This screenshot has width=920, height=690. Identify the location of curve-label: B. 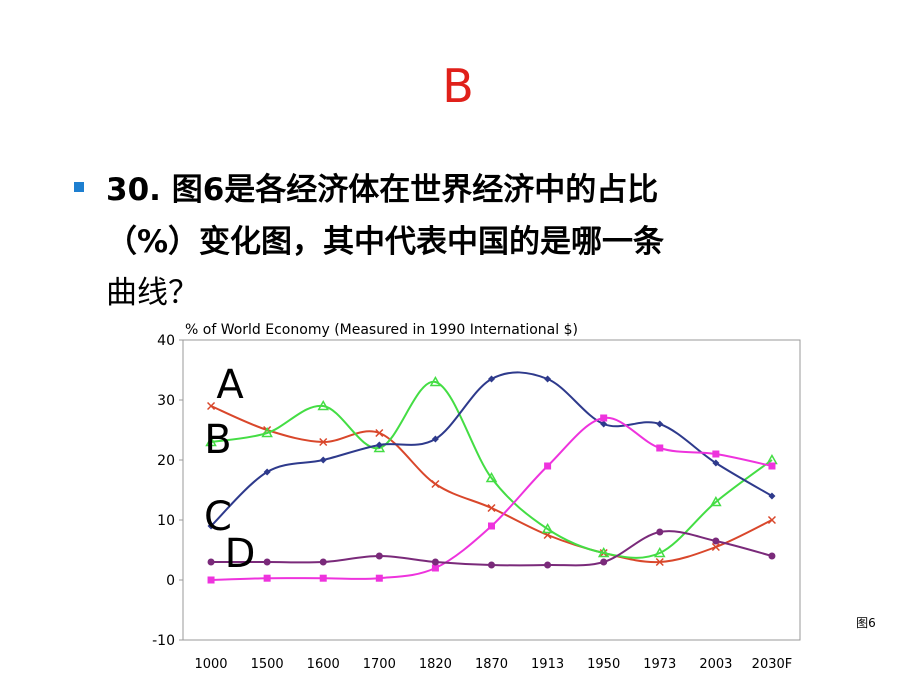
(217, 440).